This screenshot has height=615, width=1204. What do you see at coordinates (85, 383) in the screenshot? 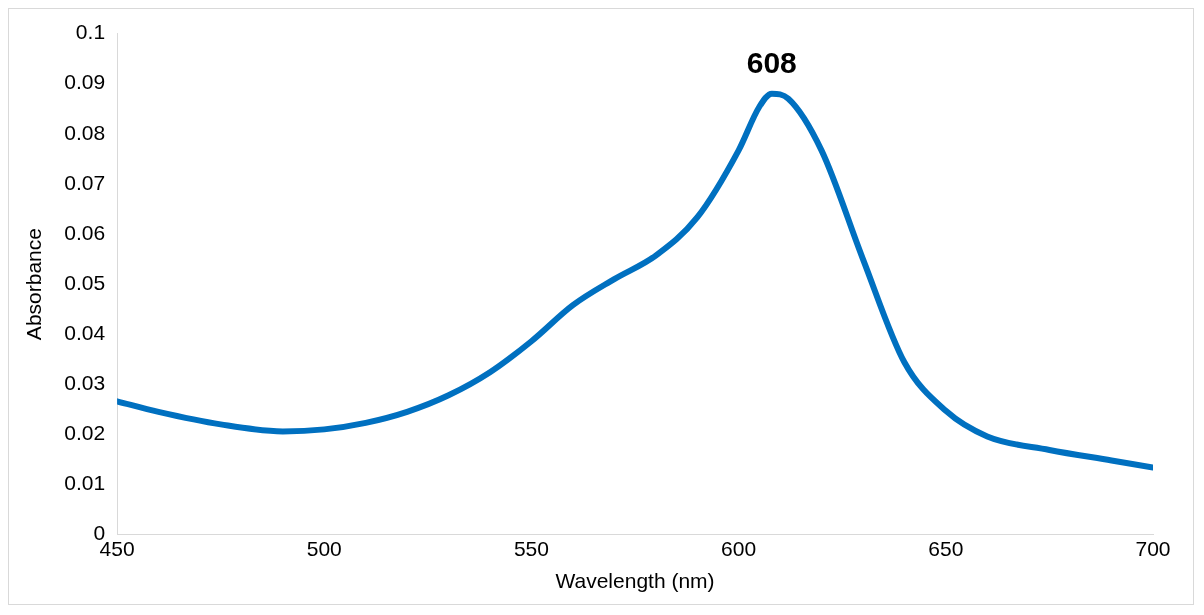
I see `y-tick-label: 0.03` at bounding box center [85, 383].